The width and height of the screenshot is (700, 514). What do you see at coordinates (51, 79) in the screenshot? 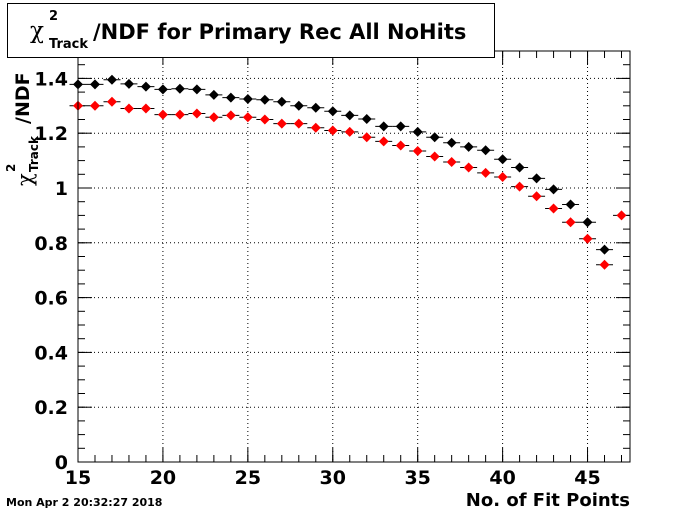
I see `y-tick-label: 1.4` at bounding box center [51, 79].